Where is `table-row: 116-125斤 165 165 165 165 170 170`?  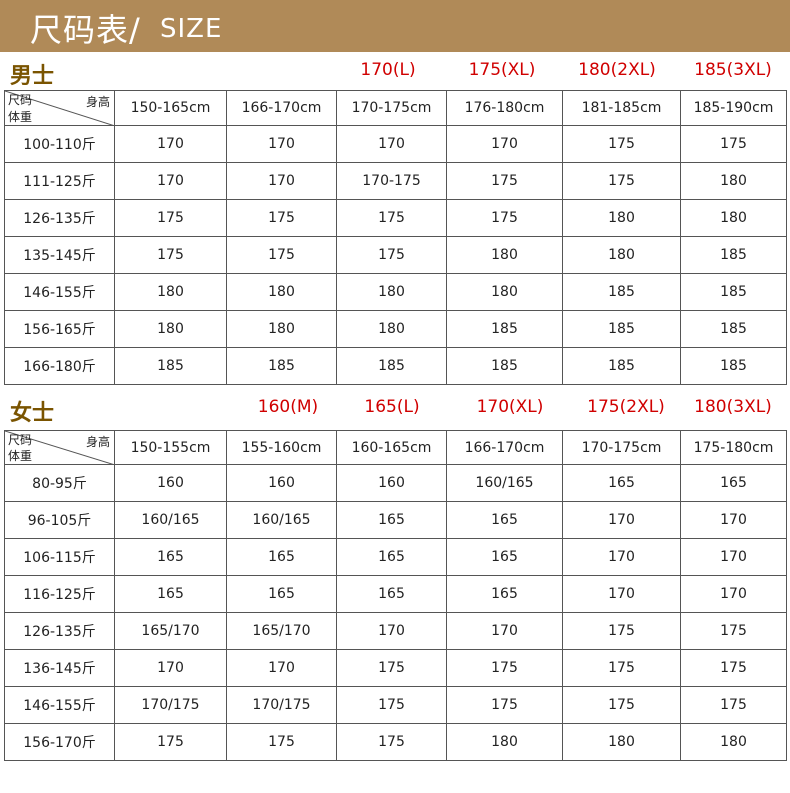 table-row: 116-125斤 165 165 165 165 170 170 is located at coordinates (395, 594).